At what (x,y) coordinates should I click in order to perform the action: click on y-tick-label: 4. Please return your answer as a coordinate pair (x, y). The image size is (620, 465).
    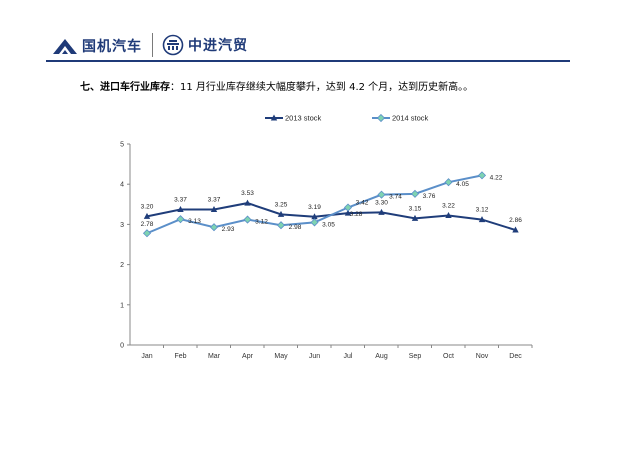
    Looking at the image, I should click on (122, 185).